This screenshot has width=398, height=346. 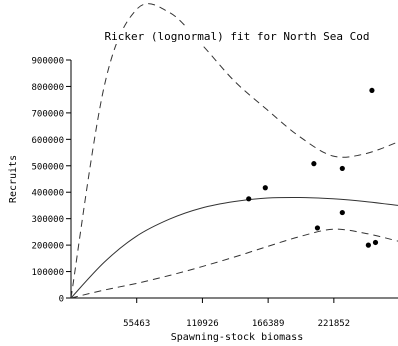 I want to click on chart-title: Ricker (lognormal) fit for North Sea Cod, so click(x=237, y=36).